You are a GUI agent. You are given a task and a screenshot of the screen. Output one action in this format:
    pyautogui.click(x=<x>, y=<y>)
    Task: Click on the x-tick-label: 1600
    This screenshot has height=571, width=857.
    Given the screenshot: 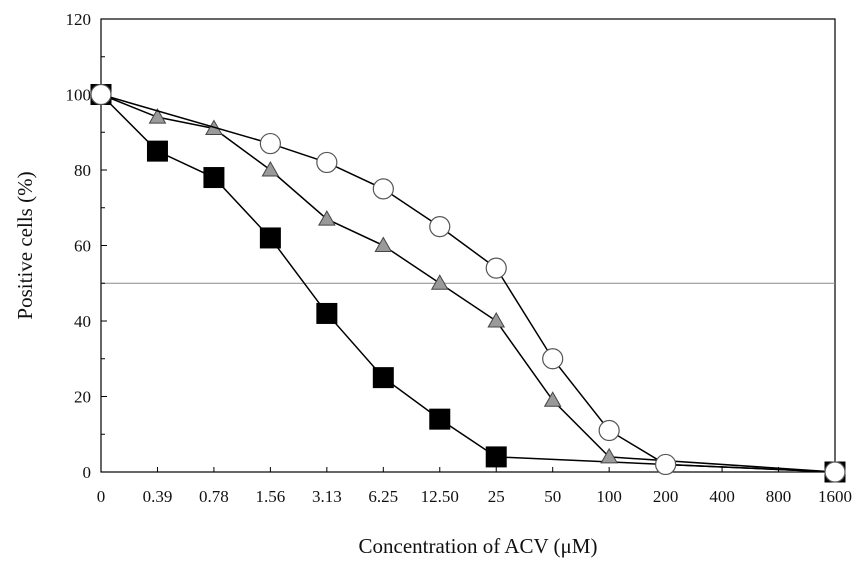 What is the action you would take?
    pyautogui.click(x=835, y=496)
    